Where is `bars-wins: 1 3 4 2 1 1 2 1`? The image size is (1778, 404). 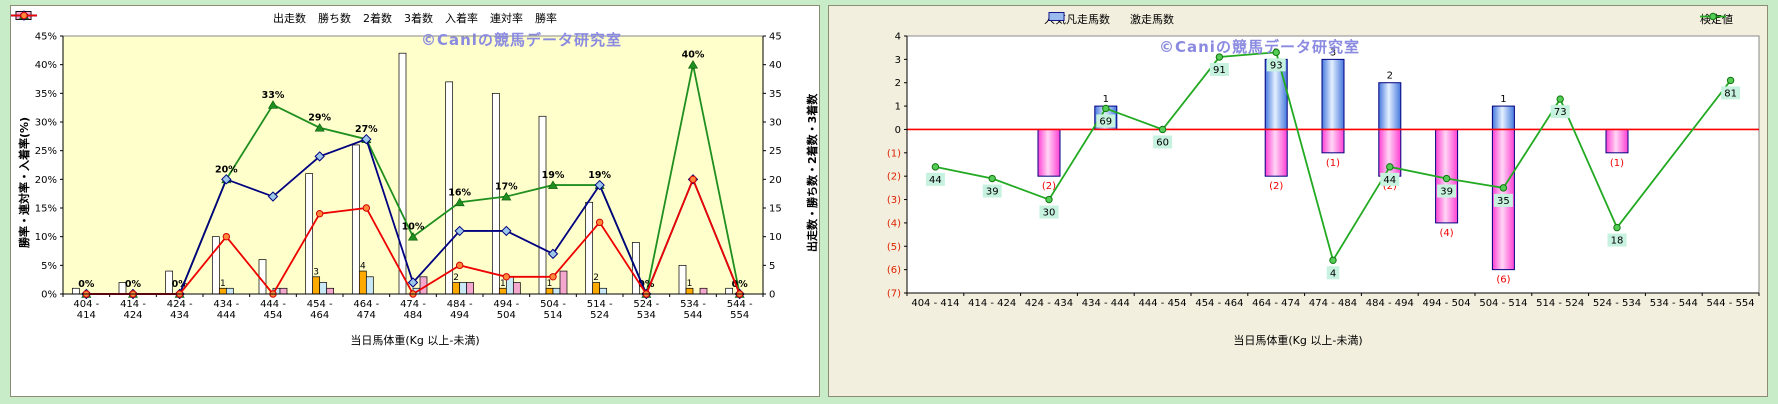 bars-wins: 1 3 4 2 1 1 2 1 is located at coordinates (456, 278).